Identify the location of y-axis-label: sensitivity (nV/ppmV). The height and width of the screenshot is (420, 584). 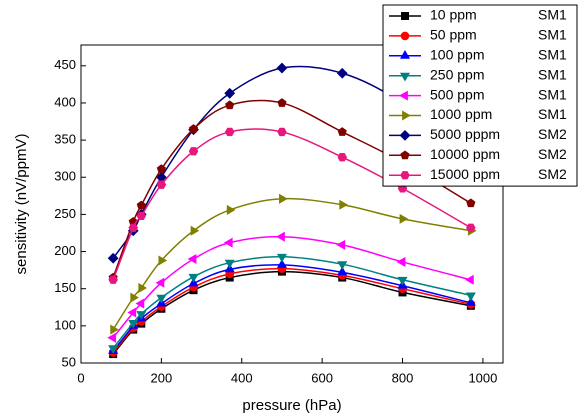
(21, 204).